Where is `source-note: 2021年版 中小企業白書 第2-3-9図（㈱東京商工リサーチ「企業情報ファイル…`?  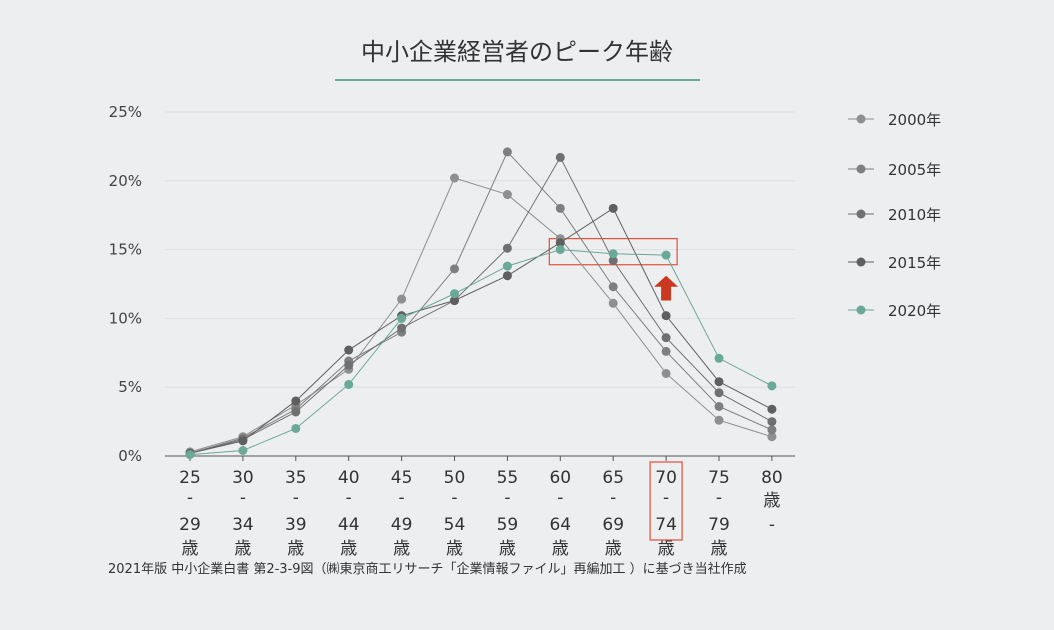 source-note: 2021年版 中小企業白書 第2-3-9図（㈱東京商工リサーチ「企業情報ファイル… is located at coordinates (427, 569).